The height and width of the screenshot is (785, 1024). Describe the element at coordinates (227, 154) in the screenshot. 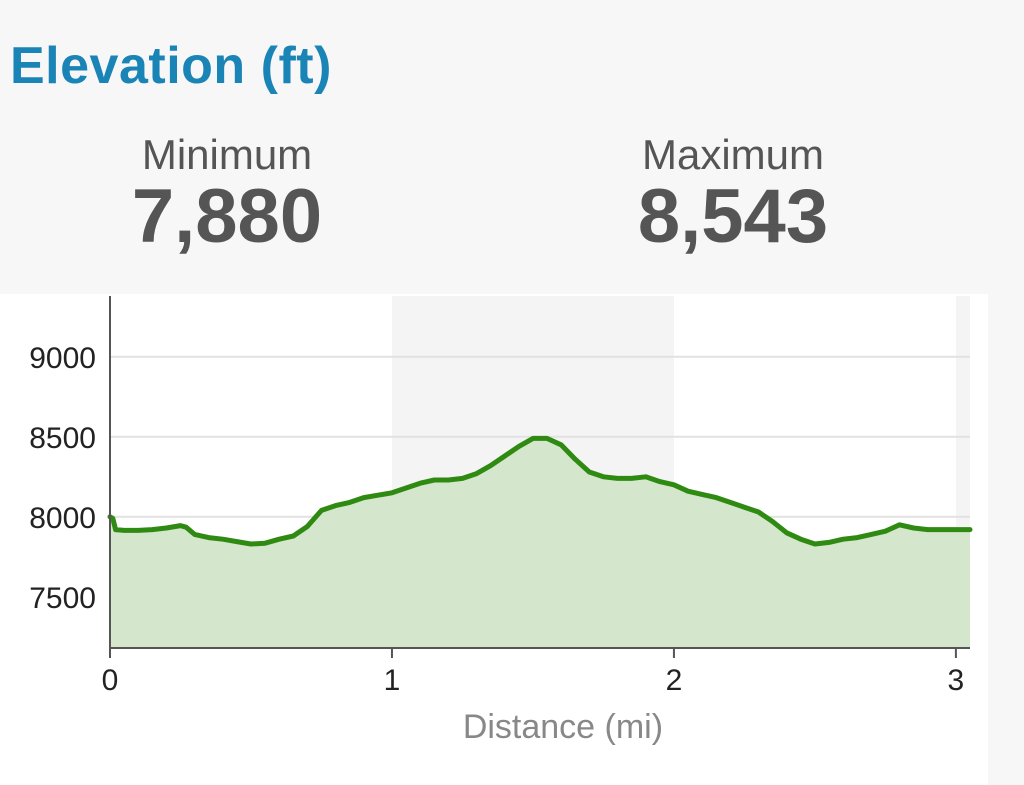

I see `minimum-label: Minimum` at that location.